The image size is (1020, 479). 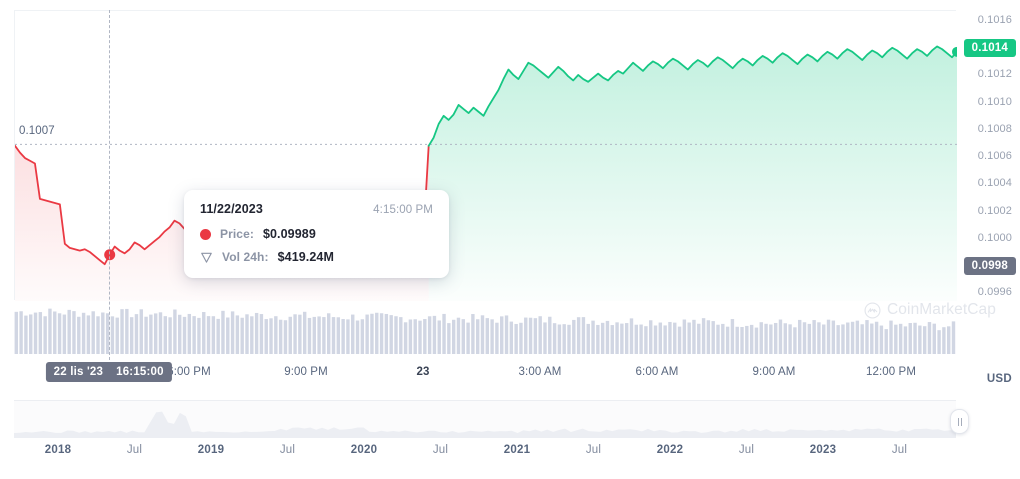 What do you see at coordinates (670, 450) in the screenshot?
I see `navigator-tick-label: 2022` at bounding box center [670, 450].